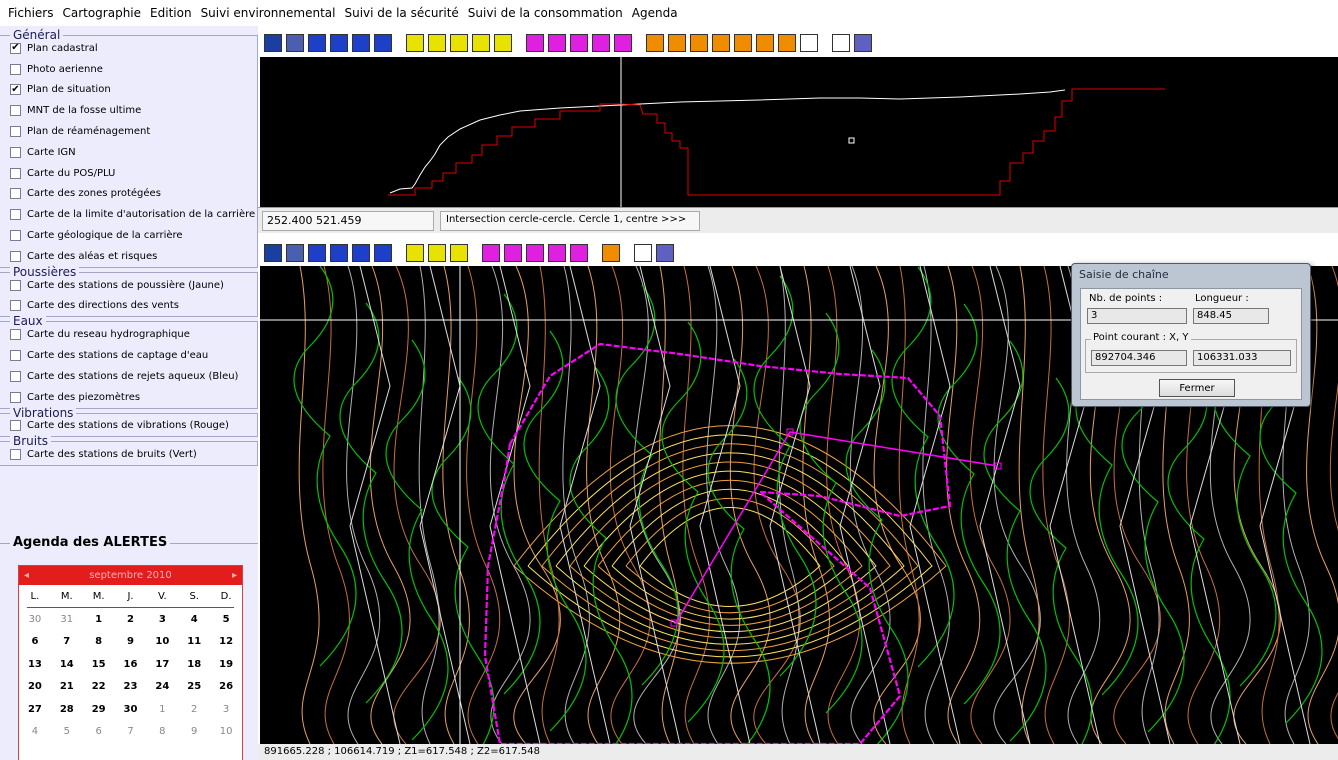 The image size is (1338, 760). Describe the element at coordinates (128, 256) in the screenshot. I see `layer-item: Carte des aléas et risques` at that location.